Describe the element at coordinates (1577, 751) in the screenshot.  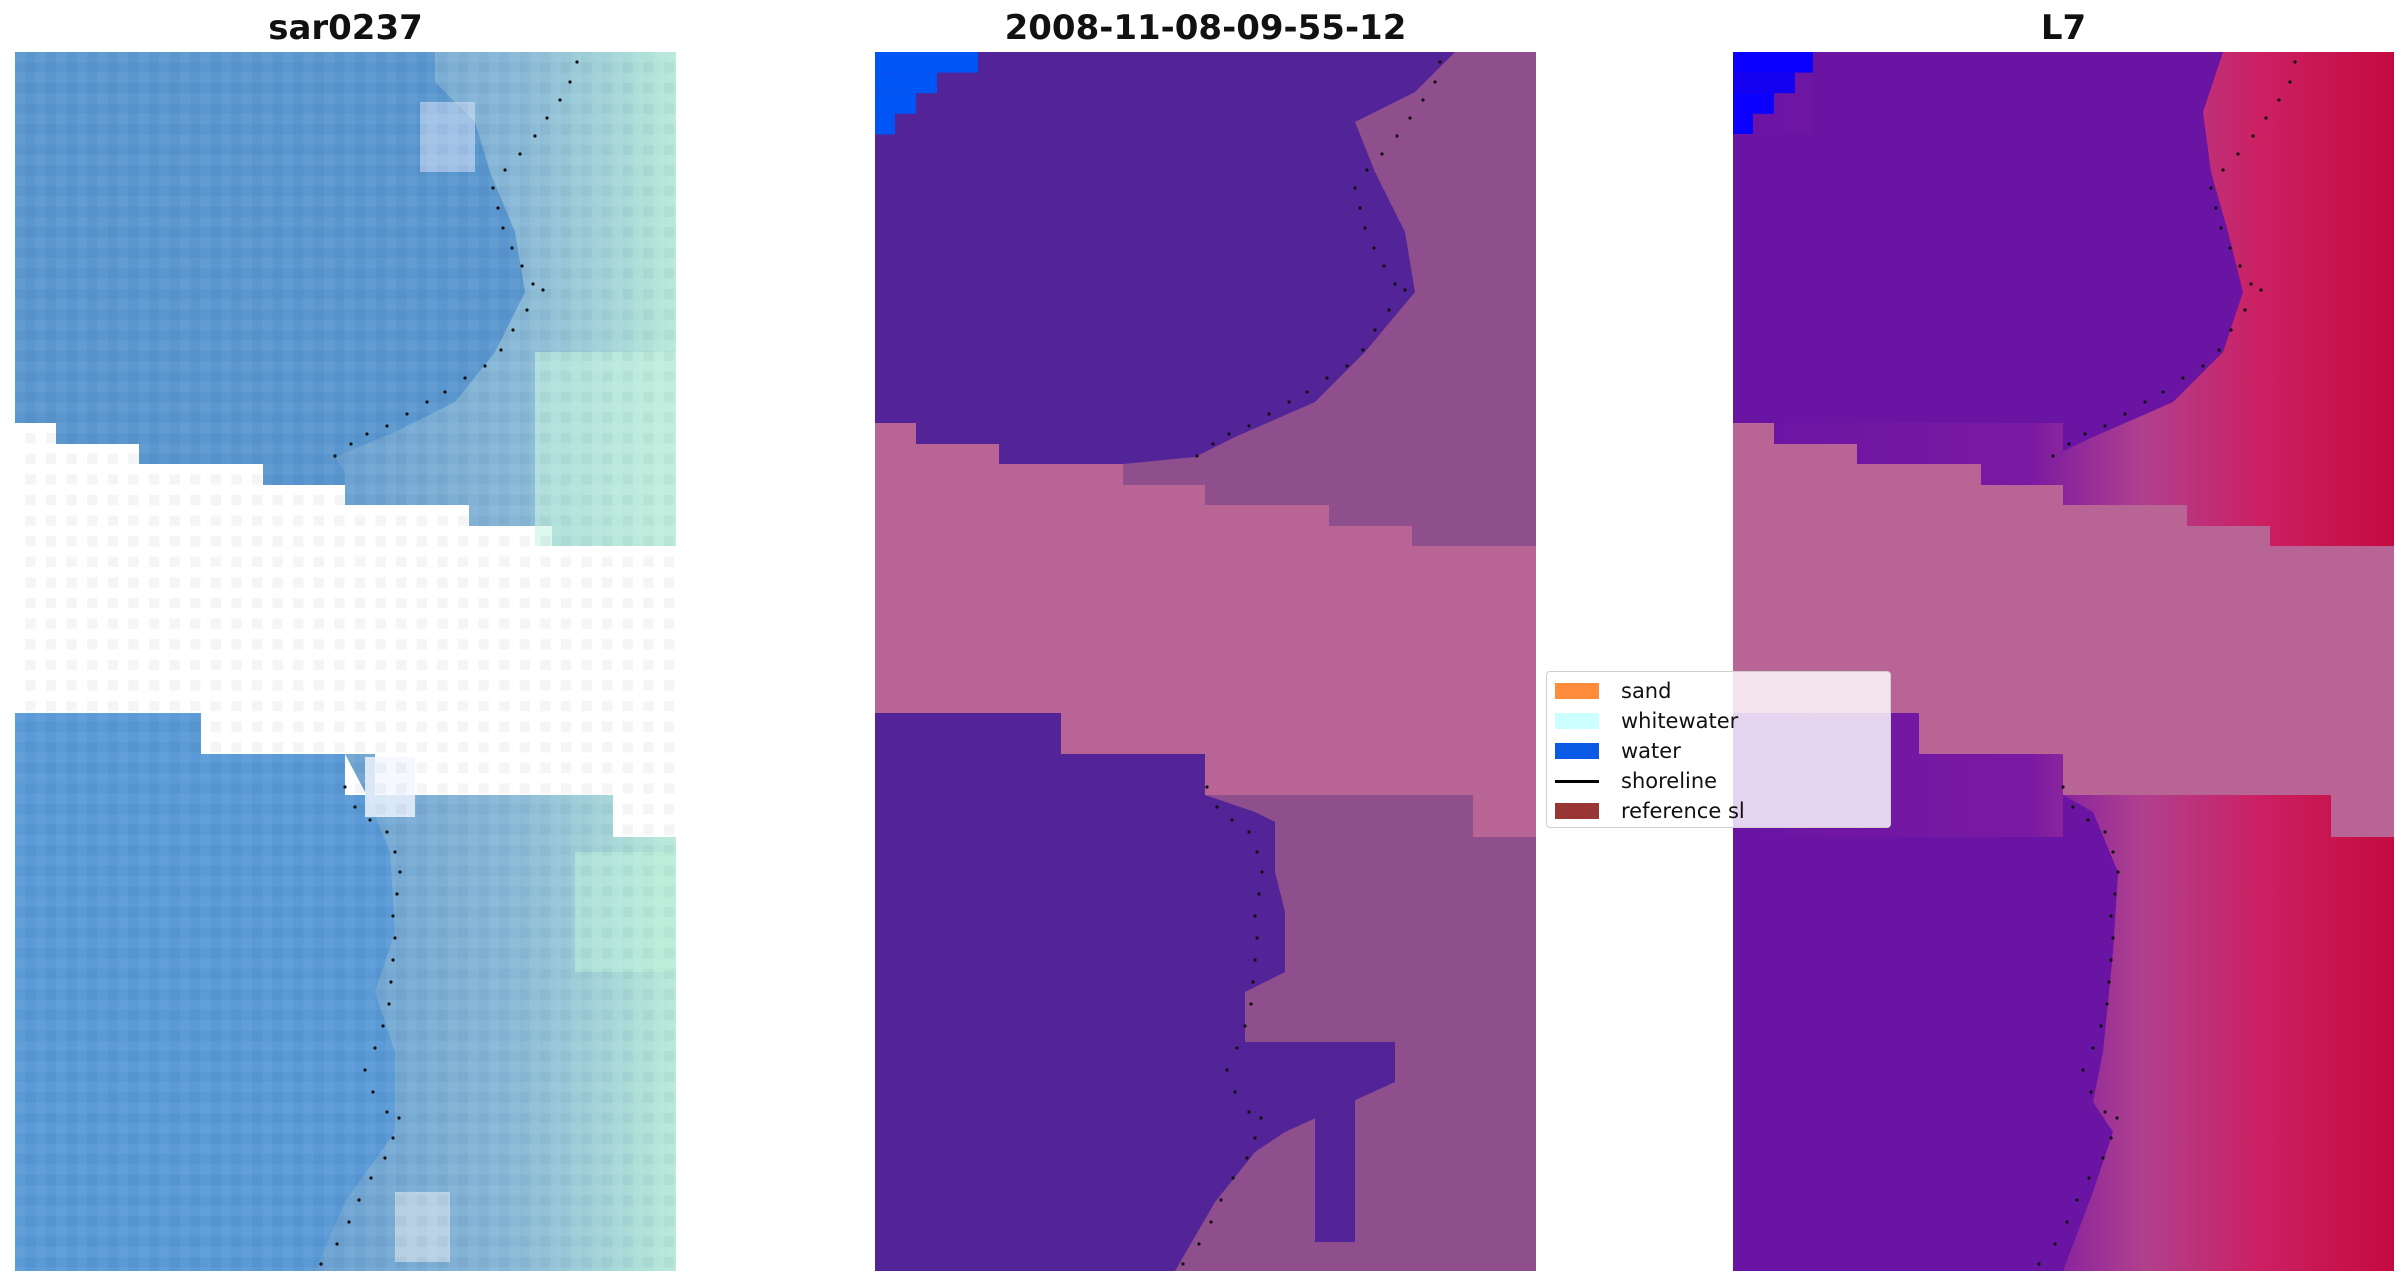
I see `water-swatch-icon` at that location.